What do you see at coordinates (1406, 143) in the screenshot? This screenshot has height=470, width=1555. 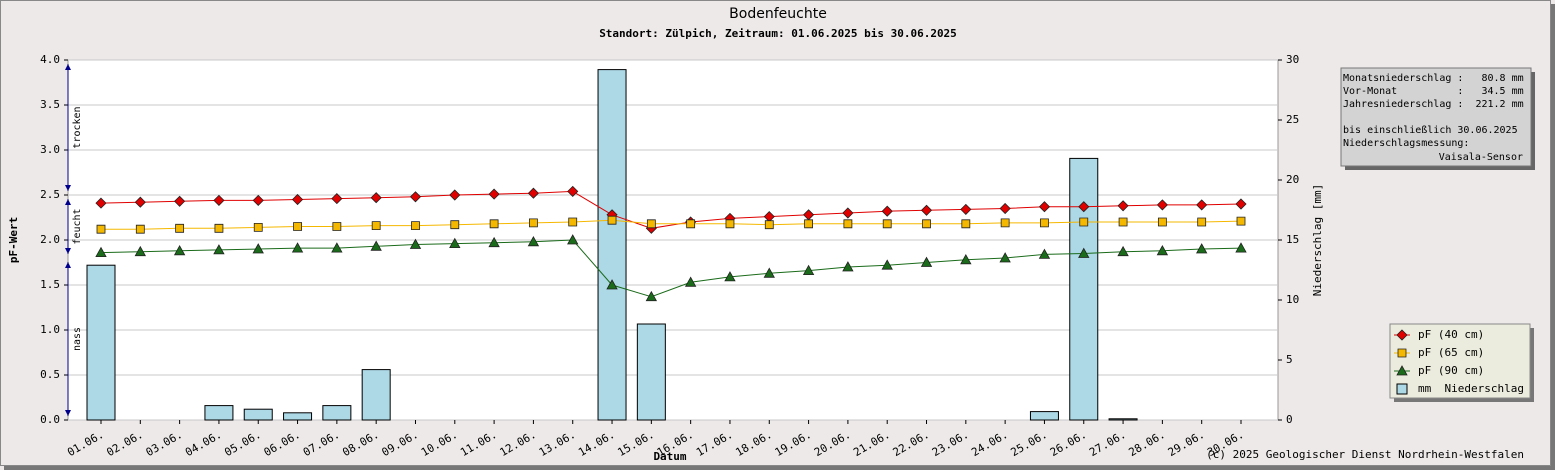 I see `info-note: Niederschlagsmessung:` at bounding box center [1406, 143].